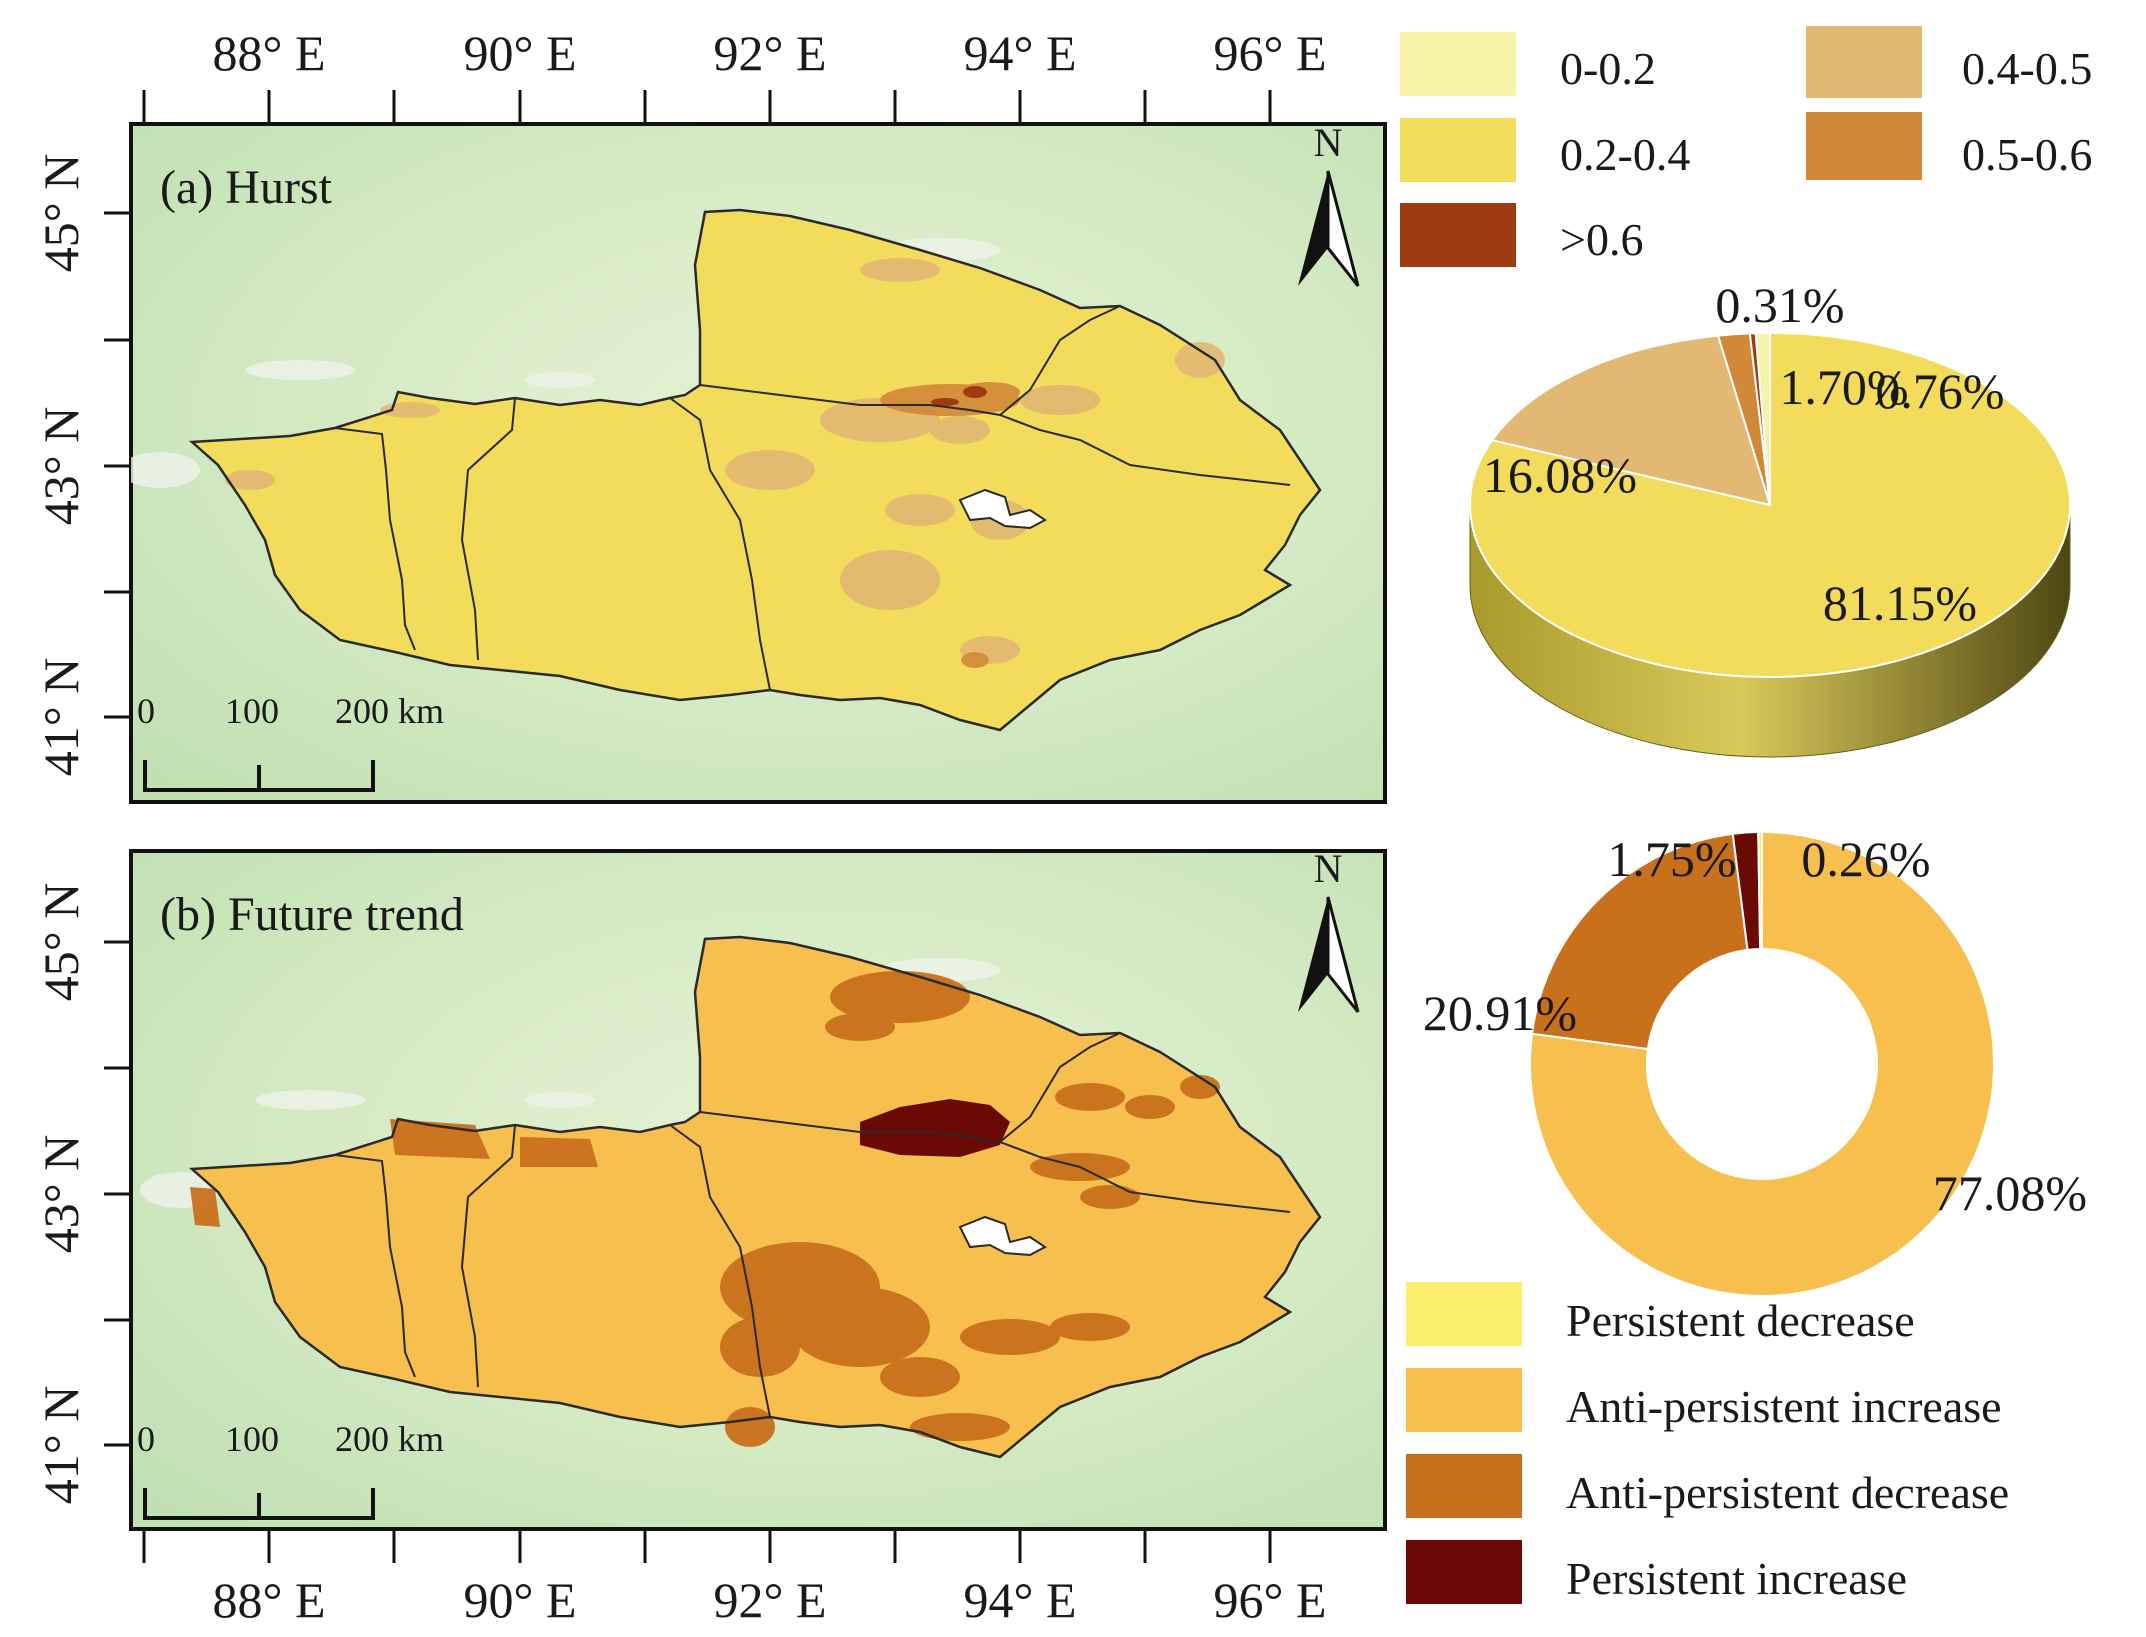 This screenshot has width=2146, height=1637. Describe the element at coordinates (146, 711) in the screenshot. I see `scale-a-0: 0` at that location.